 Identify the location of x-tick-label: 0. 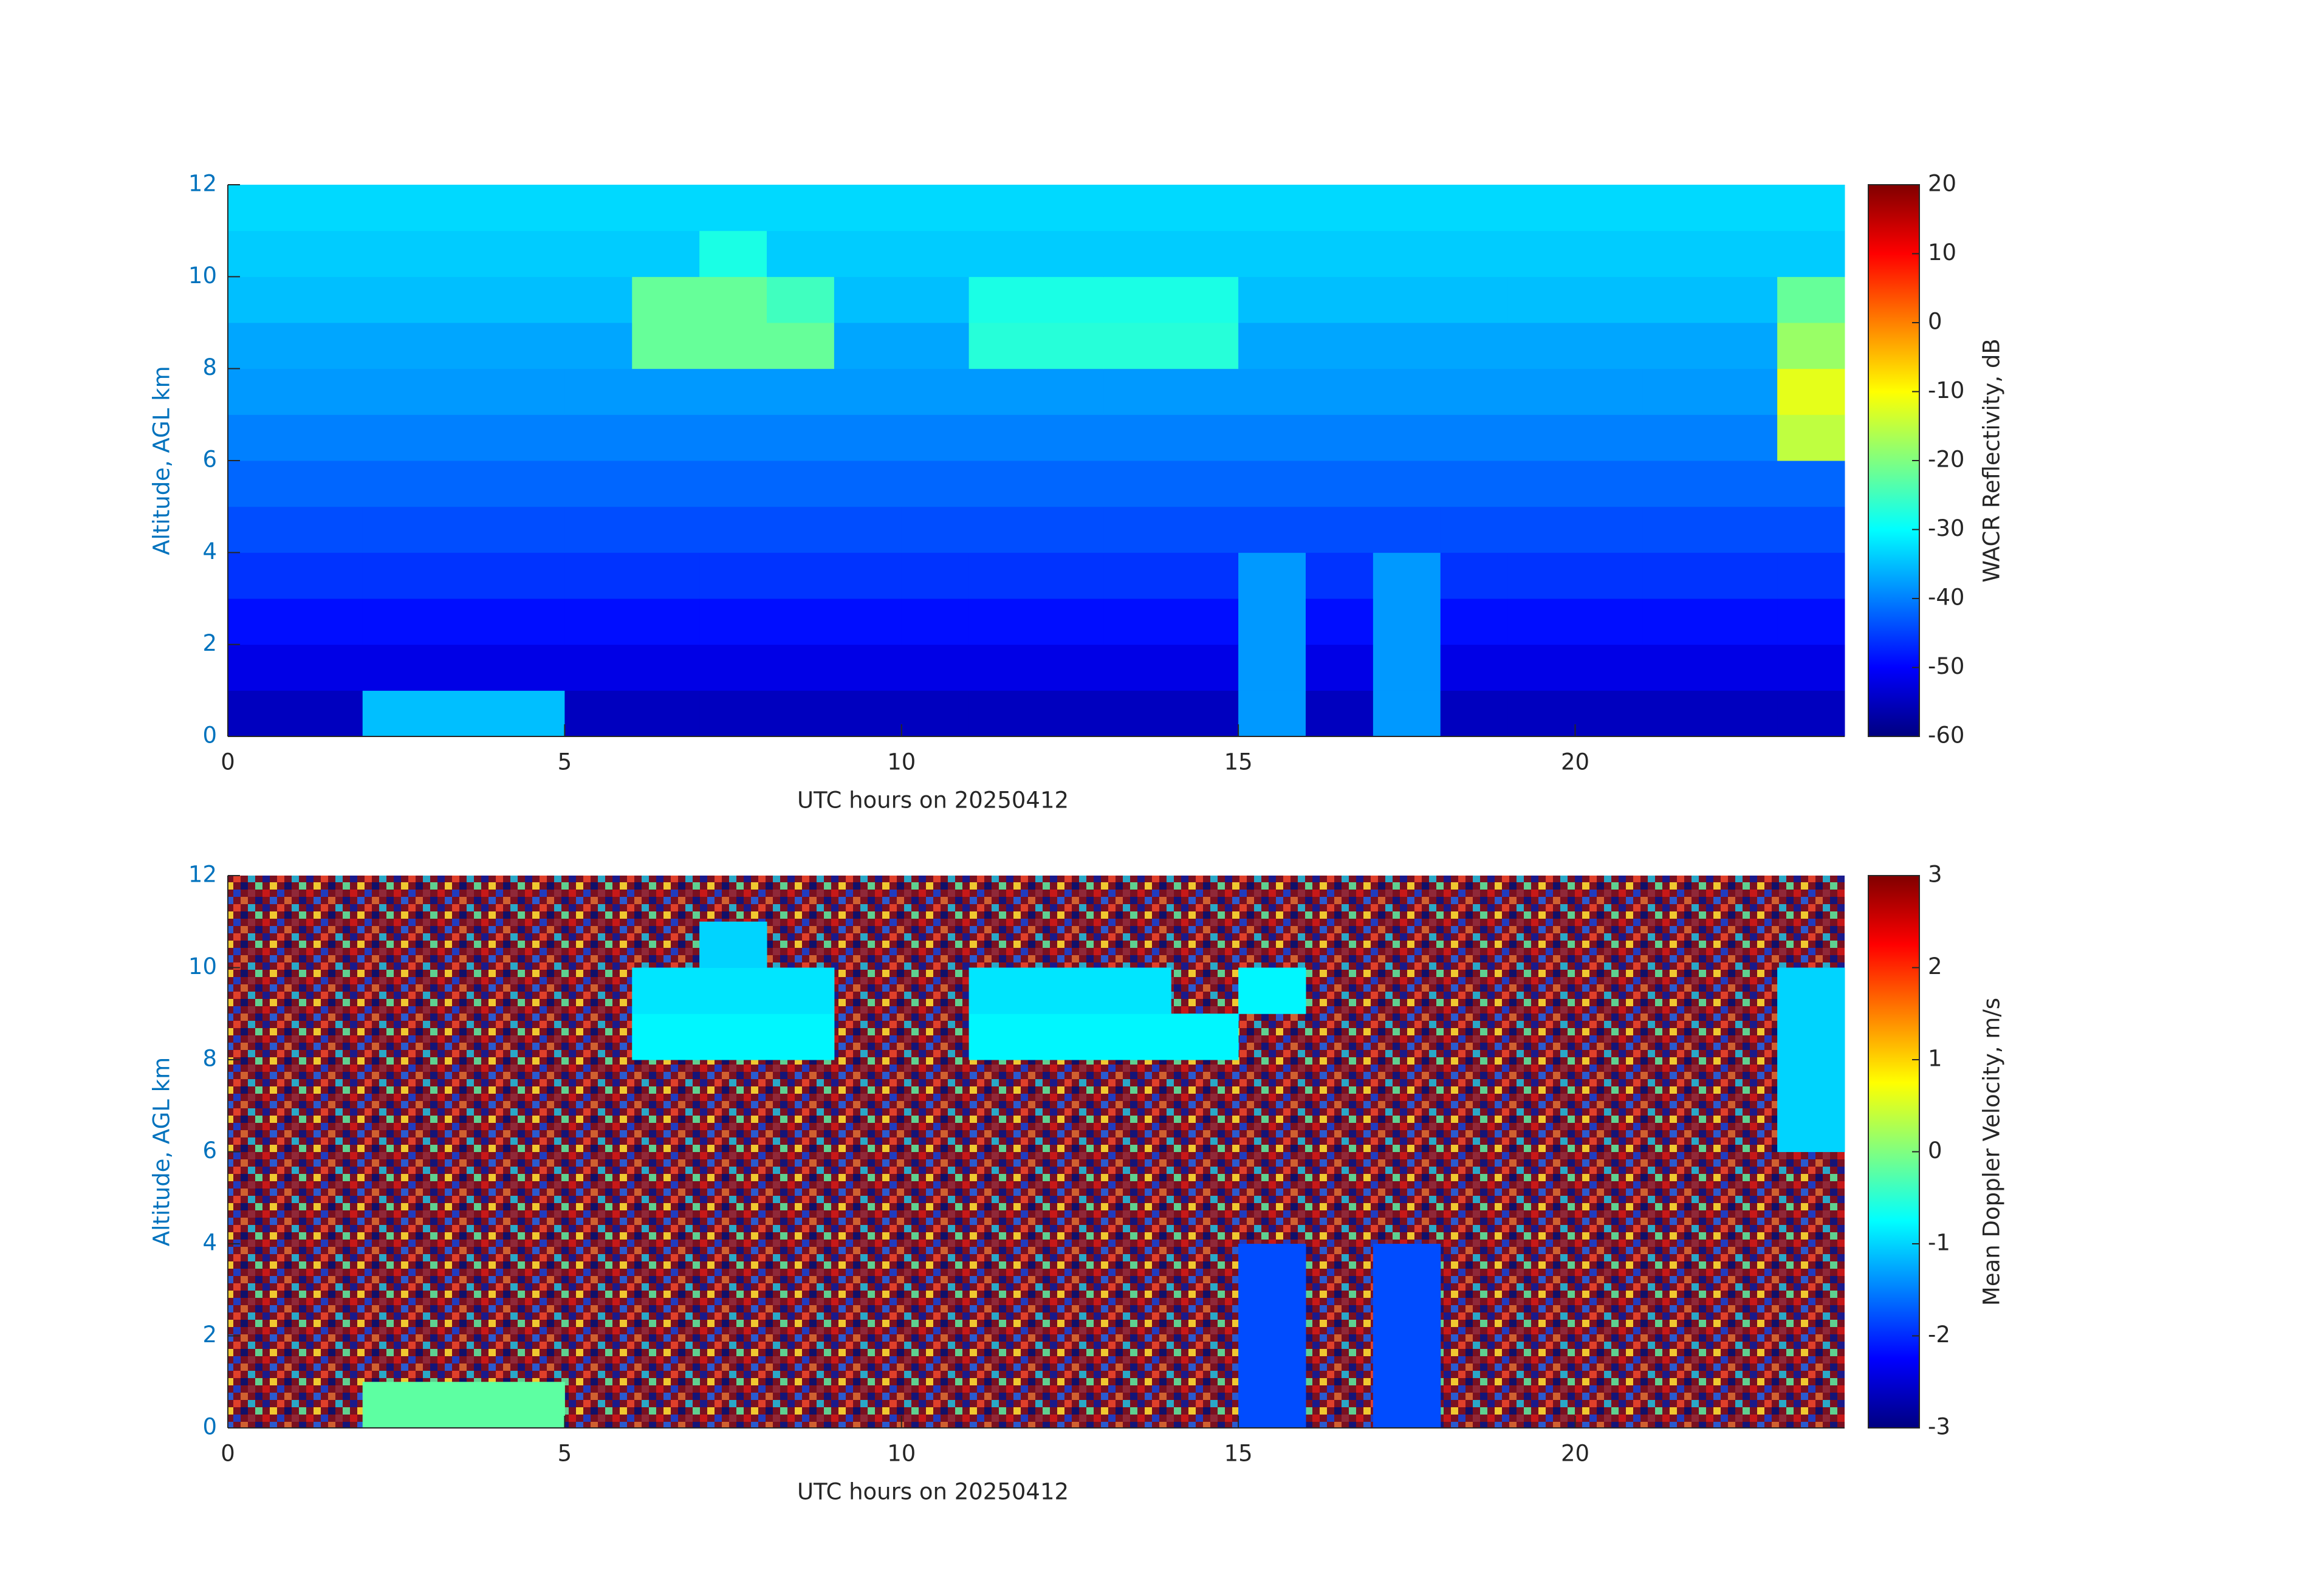
(228, 762).